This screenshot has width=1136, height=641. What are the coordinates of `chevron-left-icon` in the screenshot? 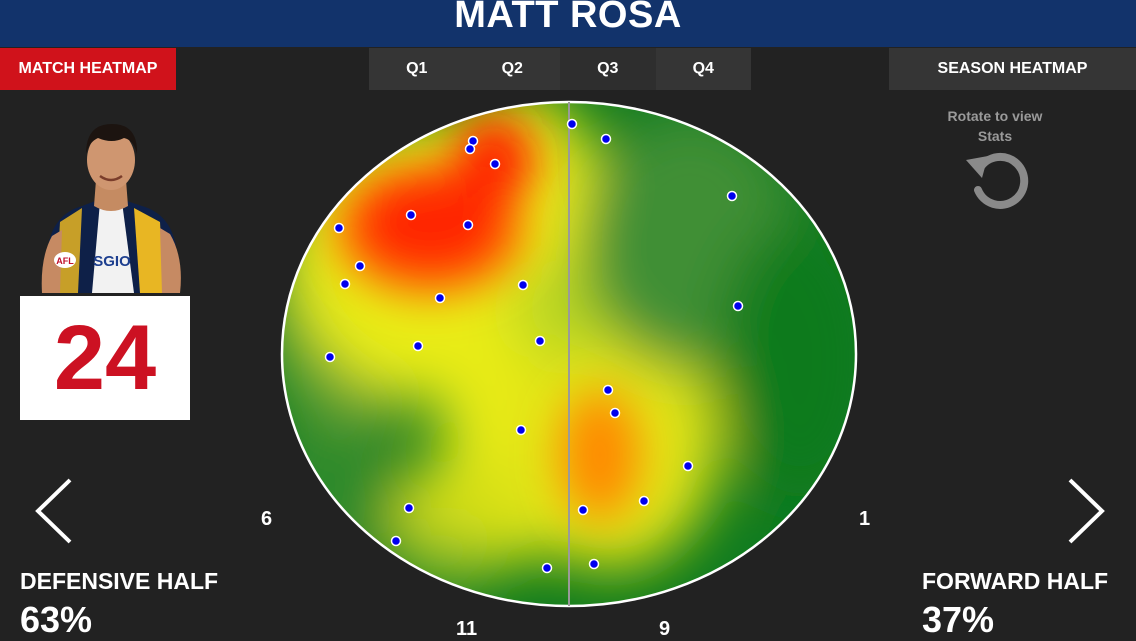 It's located at (54, 511).